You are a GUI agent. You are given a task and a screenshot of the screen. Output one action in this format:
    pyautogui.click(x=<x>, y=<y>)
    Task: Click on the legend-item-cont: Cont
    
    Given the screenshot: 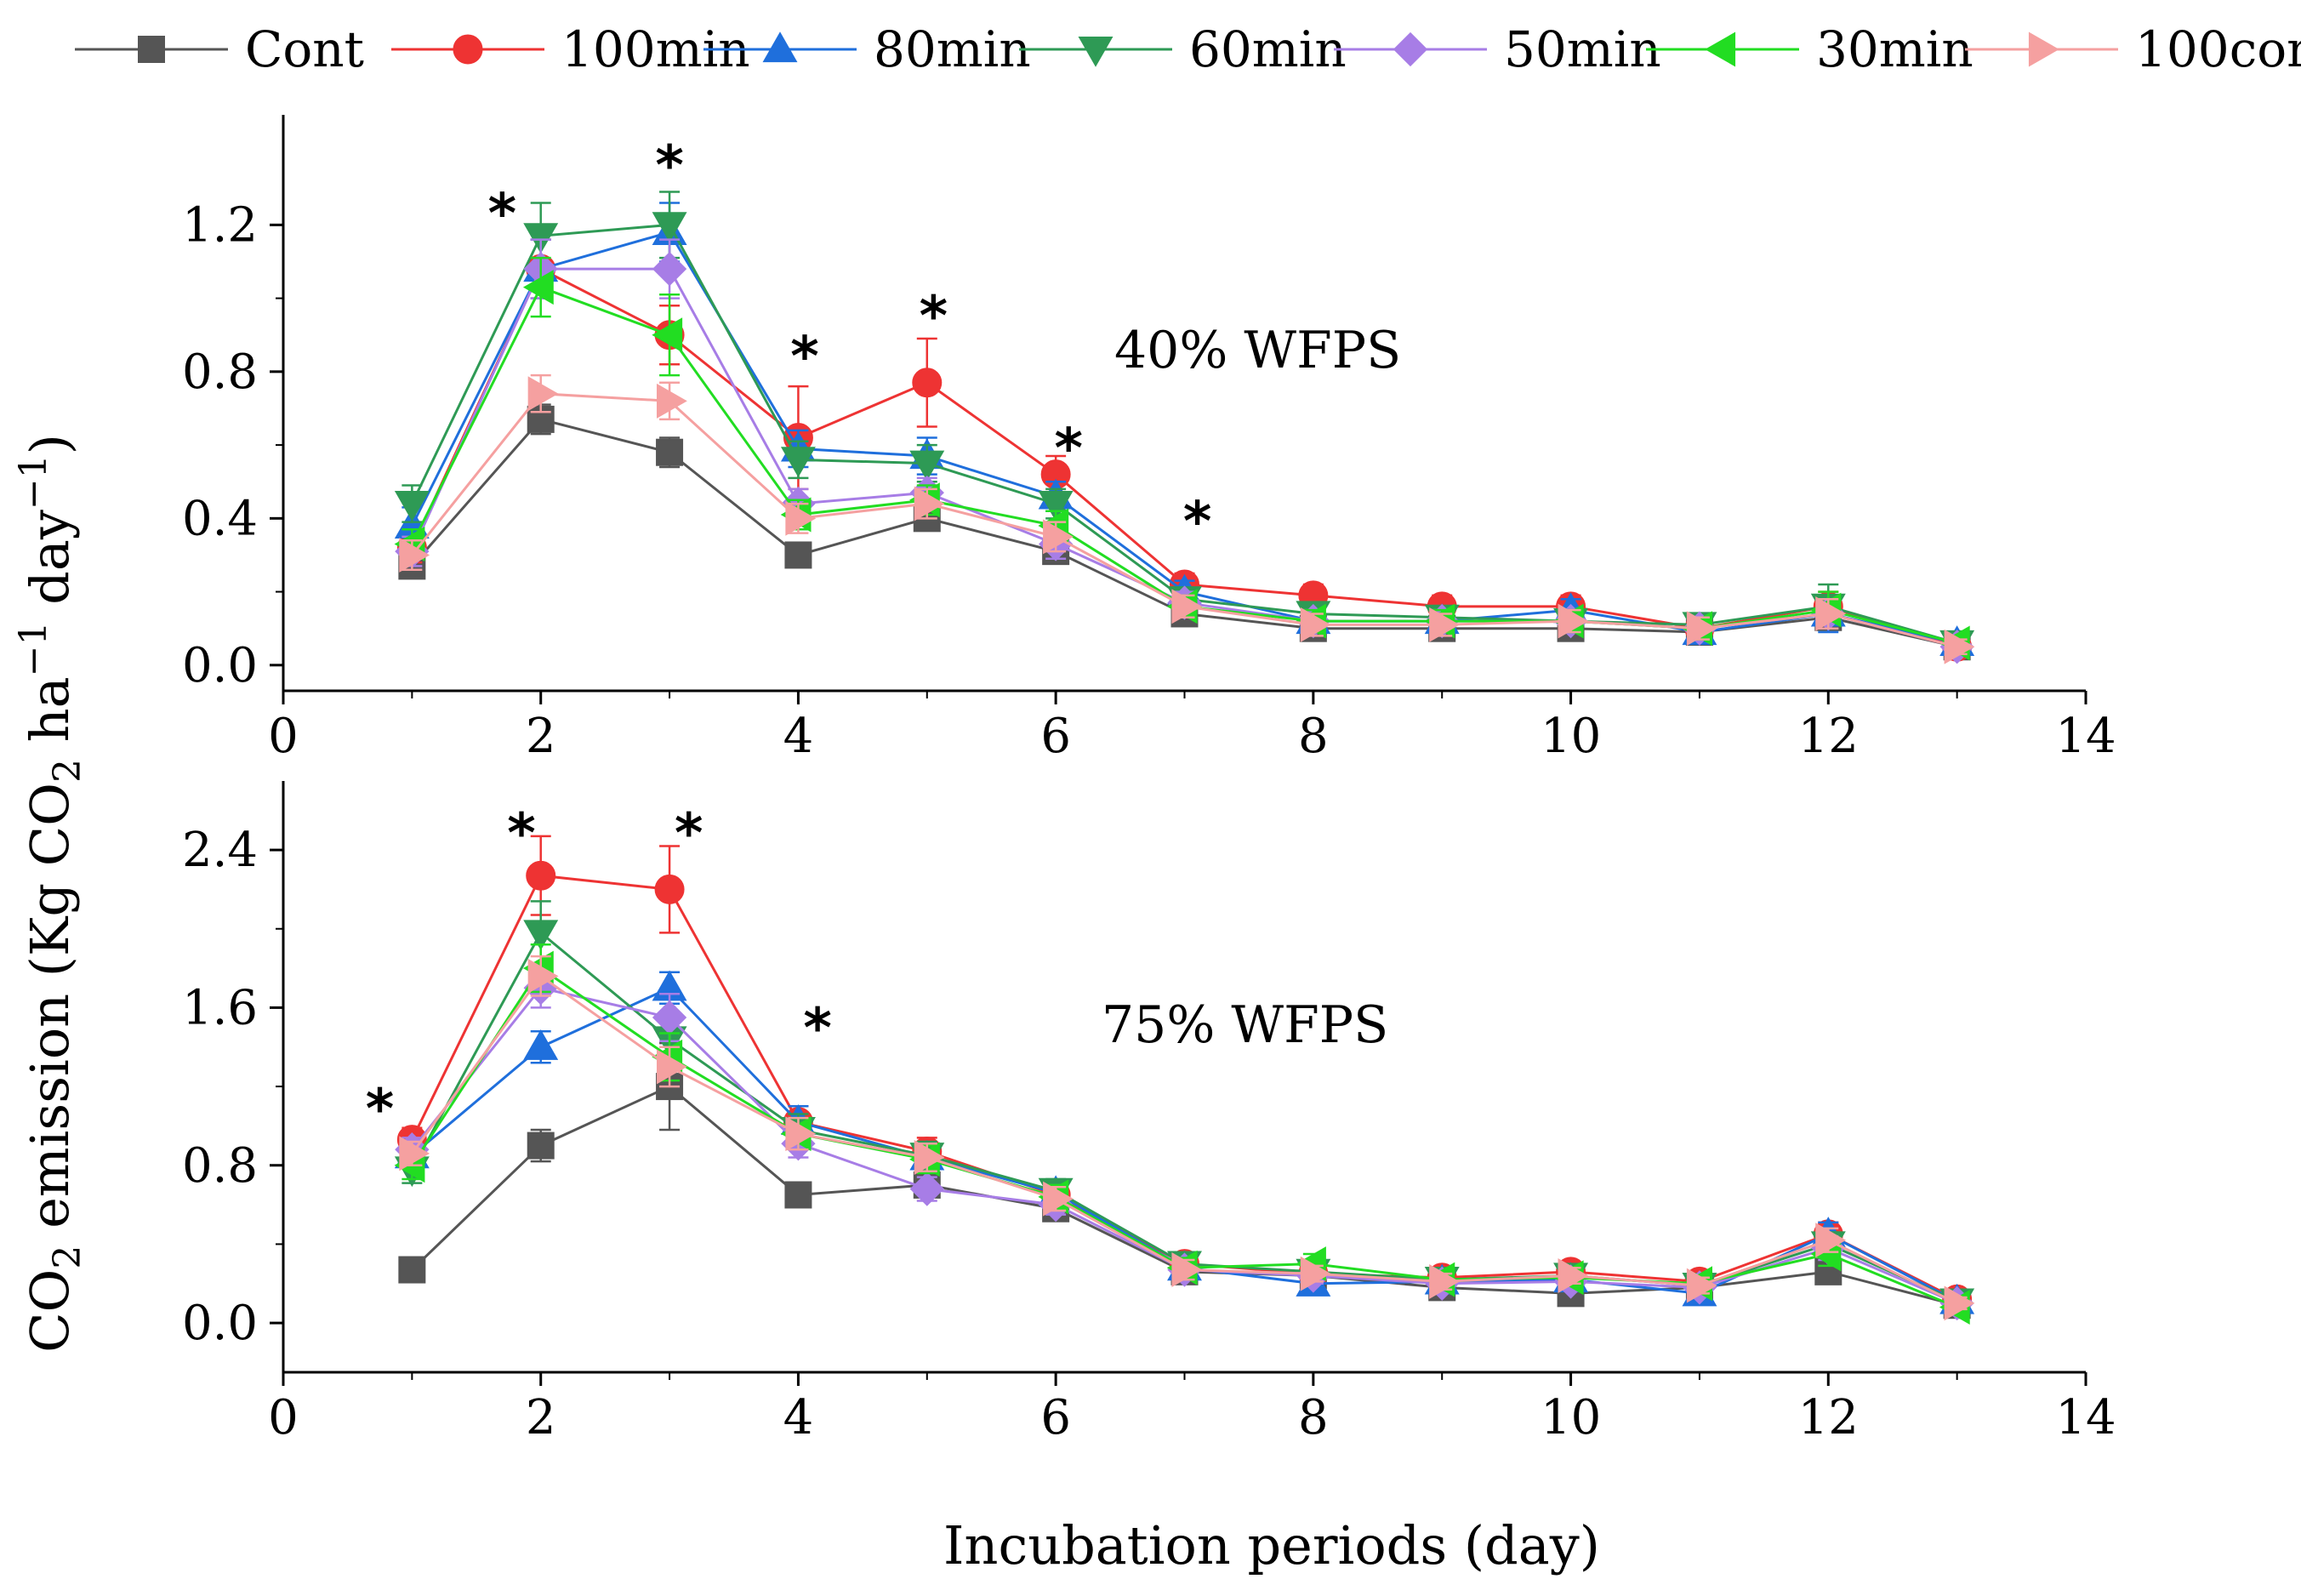 What is the action you would take?
    pyautogui.click(x=219, y=49)
    